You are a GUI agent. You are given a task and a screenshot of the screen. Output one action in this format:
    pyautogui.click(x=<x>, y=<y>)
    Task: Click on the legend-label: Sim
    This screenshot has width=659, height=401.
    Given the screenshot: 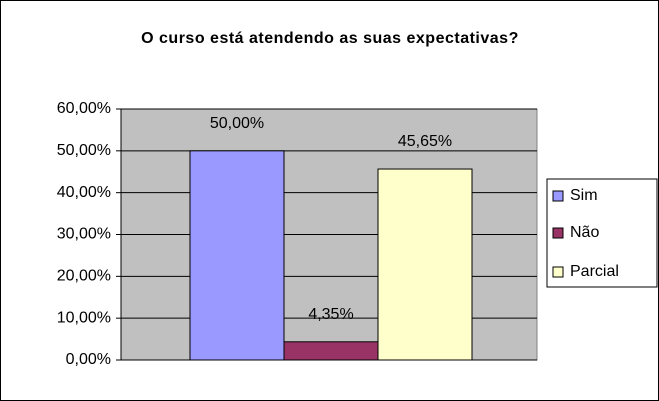 What is the action you would take?
    pyautogui.click(x=584, y=195)
    